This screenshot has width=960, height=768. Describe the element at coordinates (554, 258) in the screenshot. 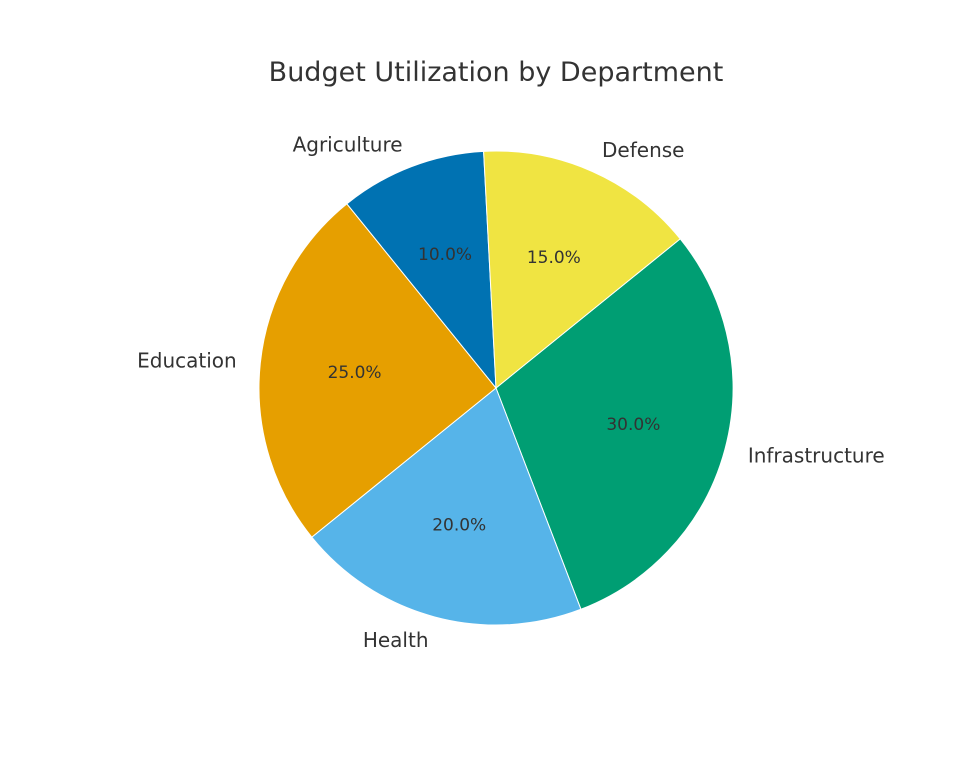

I see `pie-percent-label-defense: 15.0%` at that location.